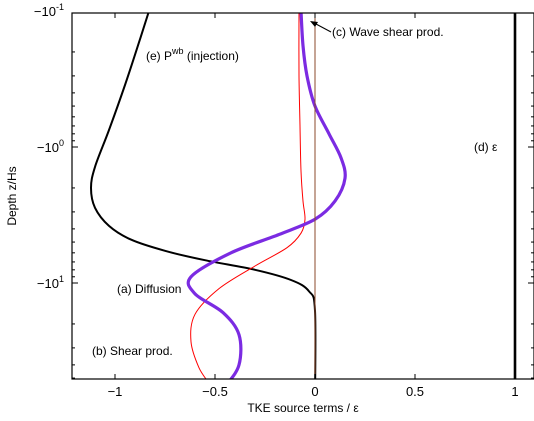 This screenshot has width=534, height=421. What do you see at coordinates (211, 56) in the screenshot?
I see `annotation-injection-suffix: (injection)` at bounding box center [211, 56].